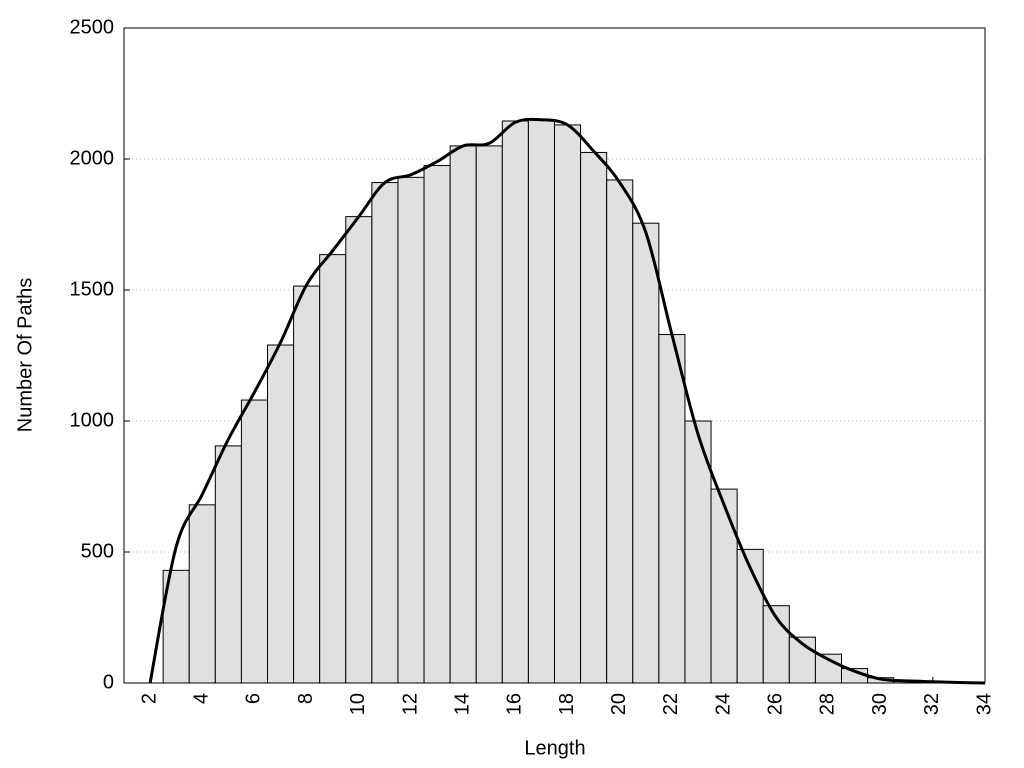  I want to click on x-tick-label: 34, so click(984, 704).